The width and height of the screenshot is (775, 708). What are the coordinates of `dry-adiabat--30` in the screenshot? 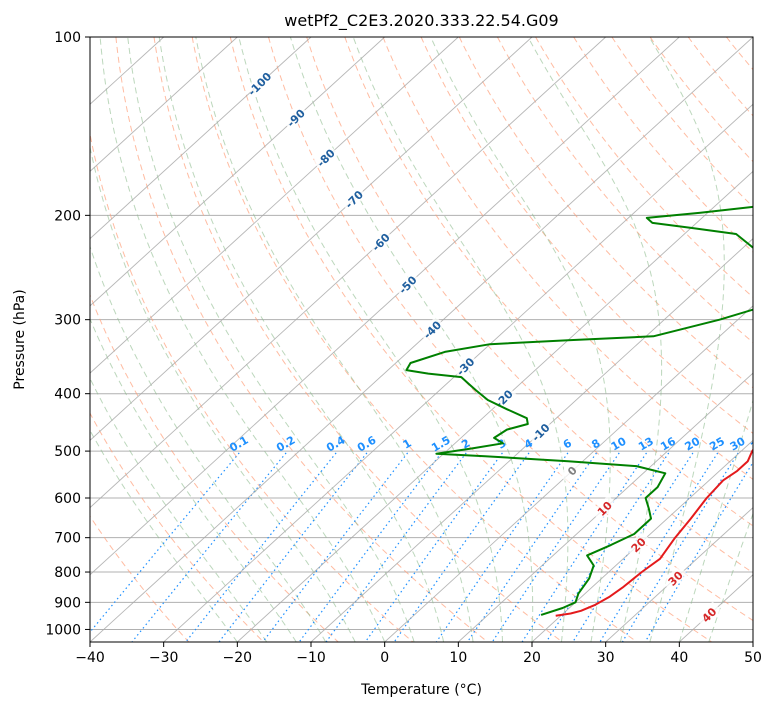 It's located at (140, 578).